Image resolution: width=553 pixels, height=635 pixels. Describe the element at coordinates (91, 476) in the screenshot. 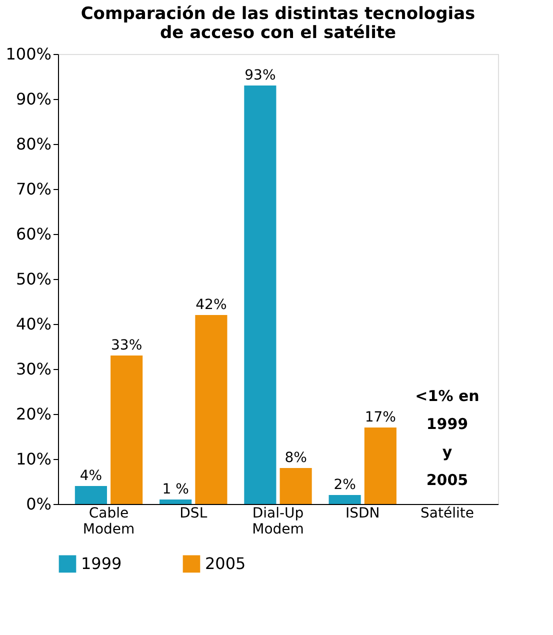

I see `data-label: 4%` at that location.